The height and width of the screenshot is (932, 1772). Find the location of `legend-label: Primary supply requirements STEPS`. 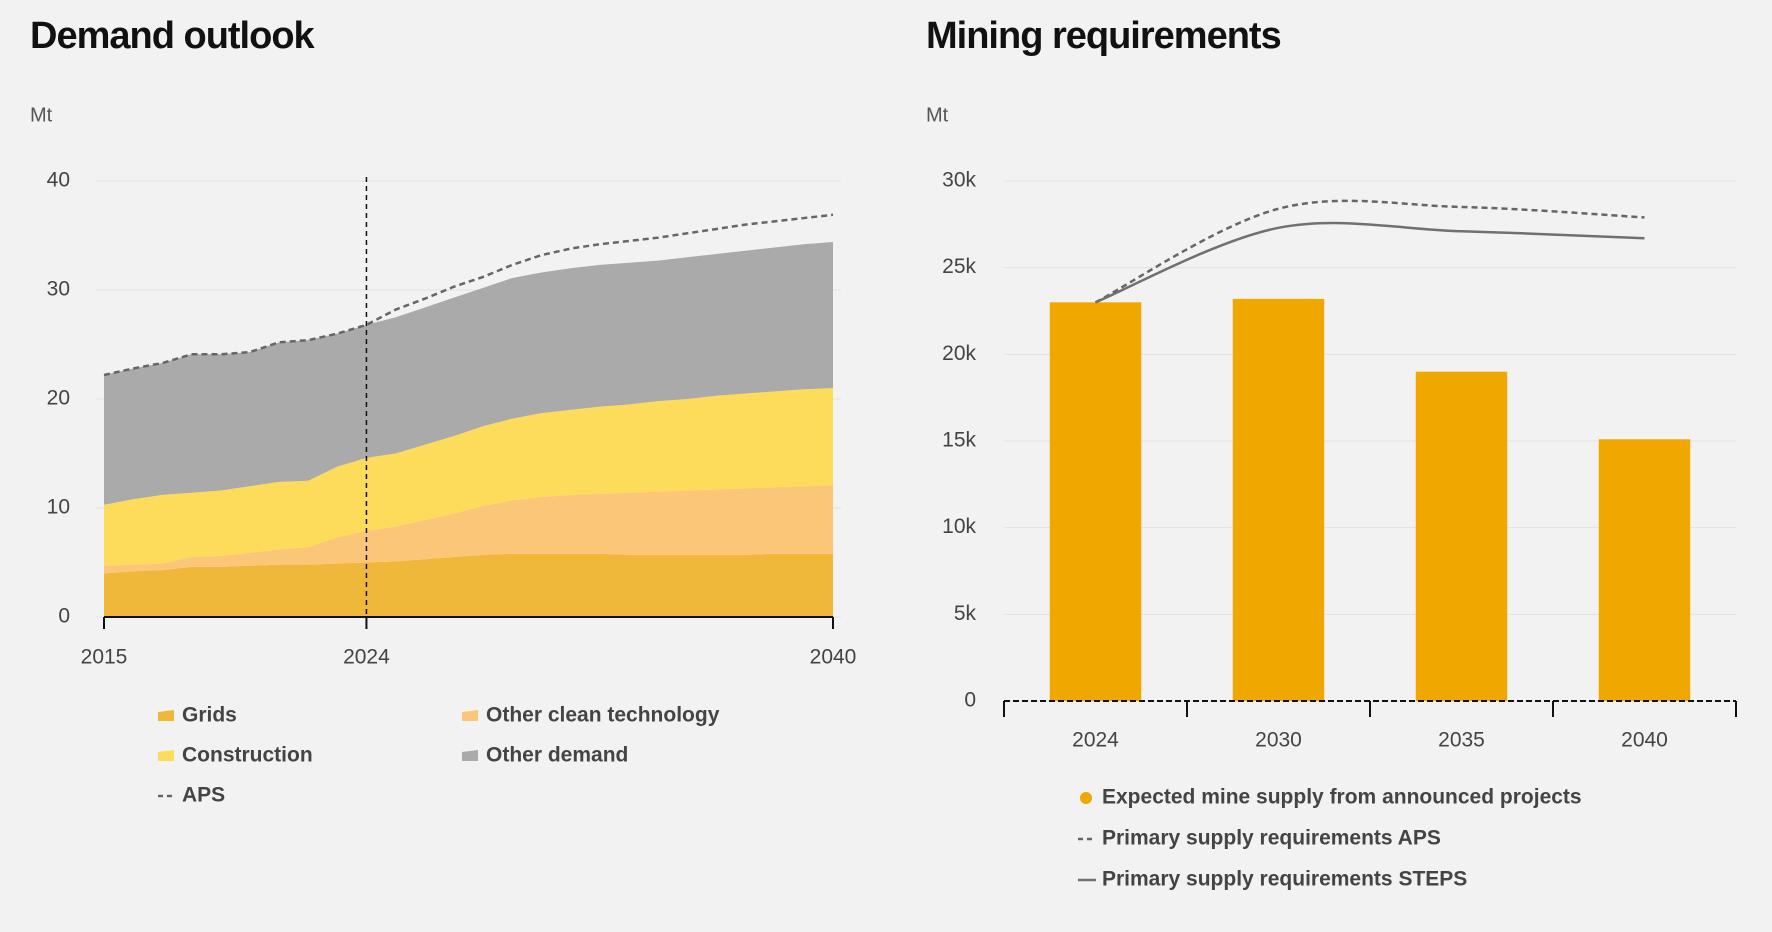

legend-label: Primary supply requirements STEPS is located at coordinates (1284, 879).